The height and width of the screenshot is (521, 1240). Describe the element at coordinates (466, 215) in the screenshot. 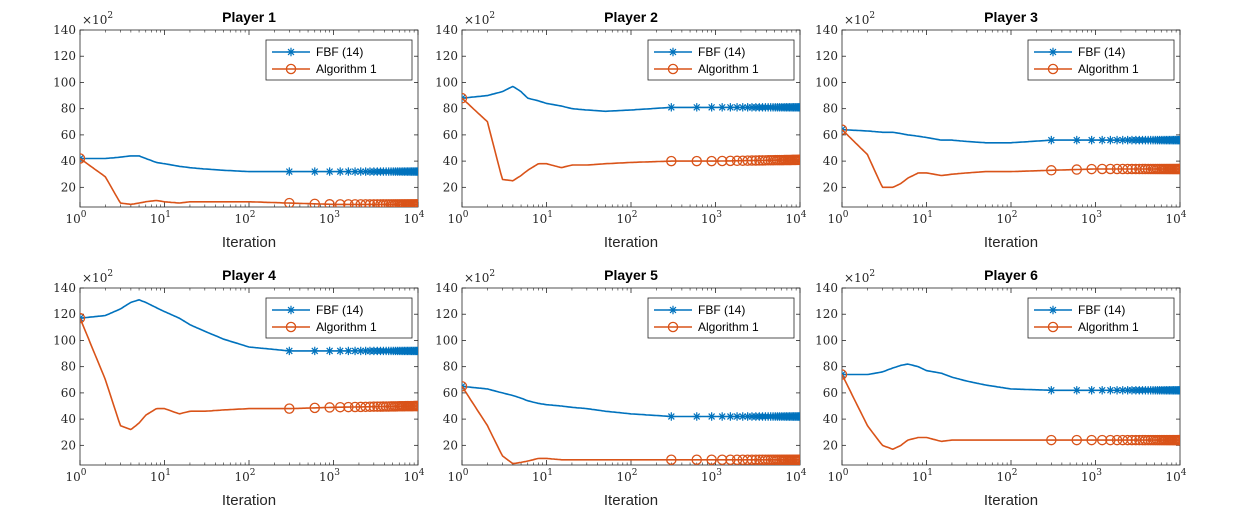

I see `x-tick-exponent: 0` at that location.